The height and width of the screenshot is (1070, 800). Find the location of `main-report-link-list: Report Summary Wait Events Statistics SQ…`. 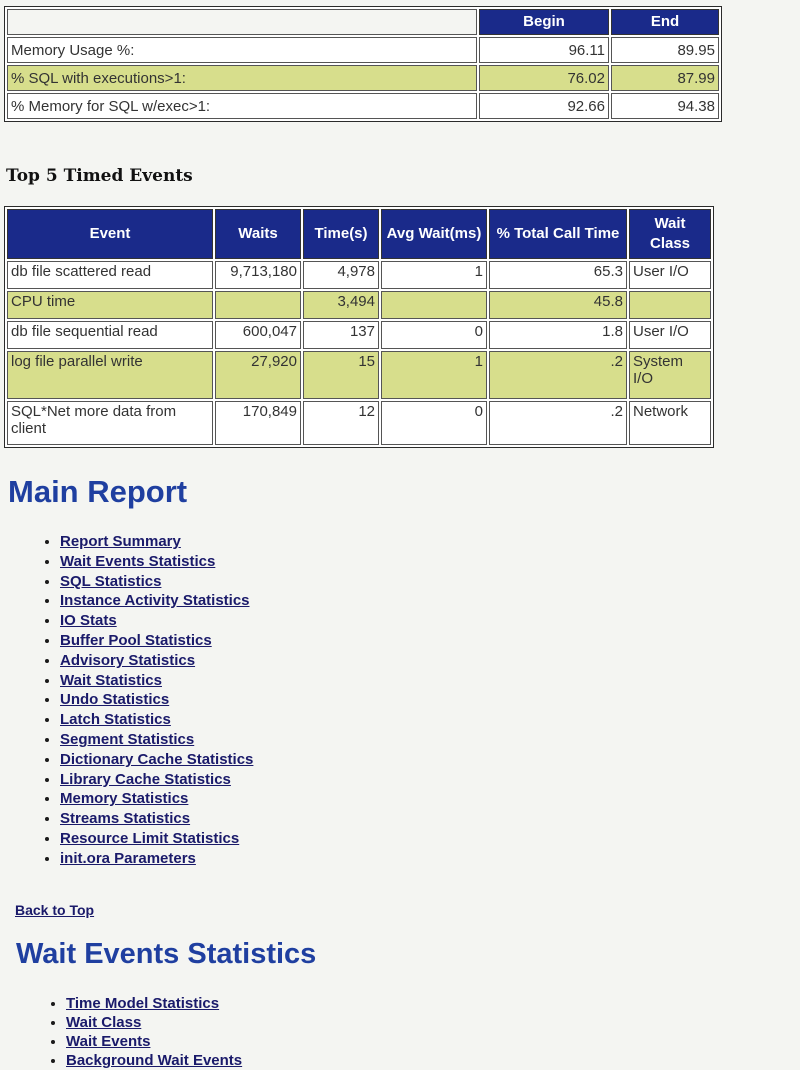

main-report-link-list: Report Summary Wait Events Statistics SQ… is located at coordinates (145, 700).